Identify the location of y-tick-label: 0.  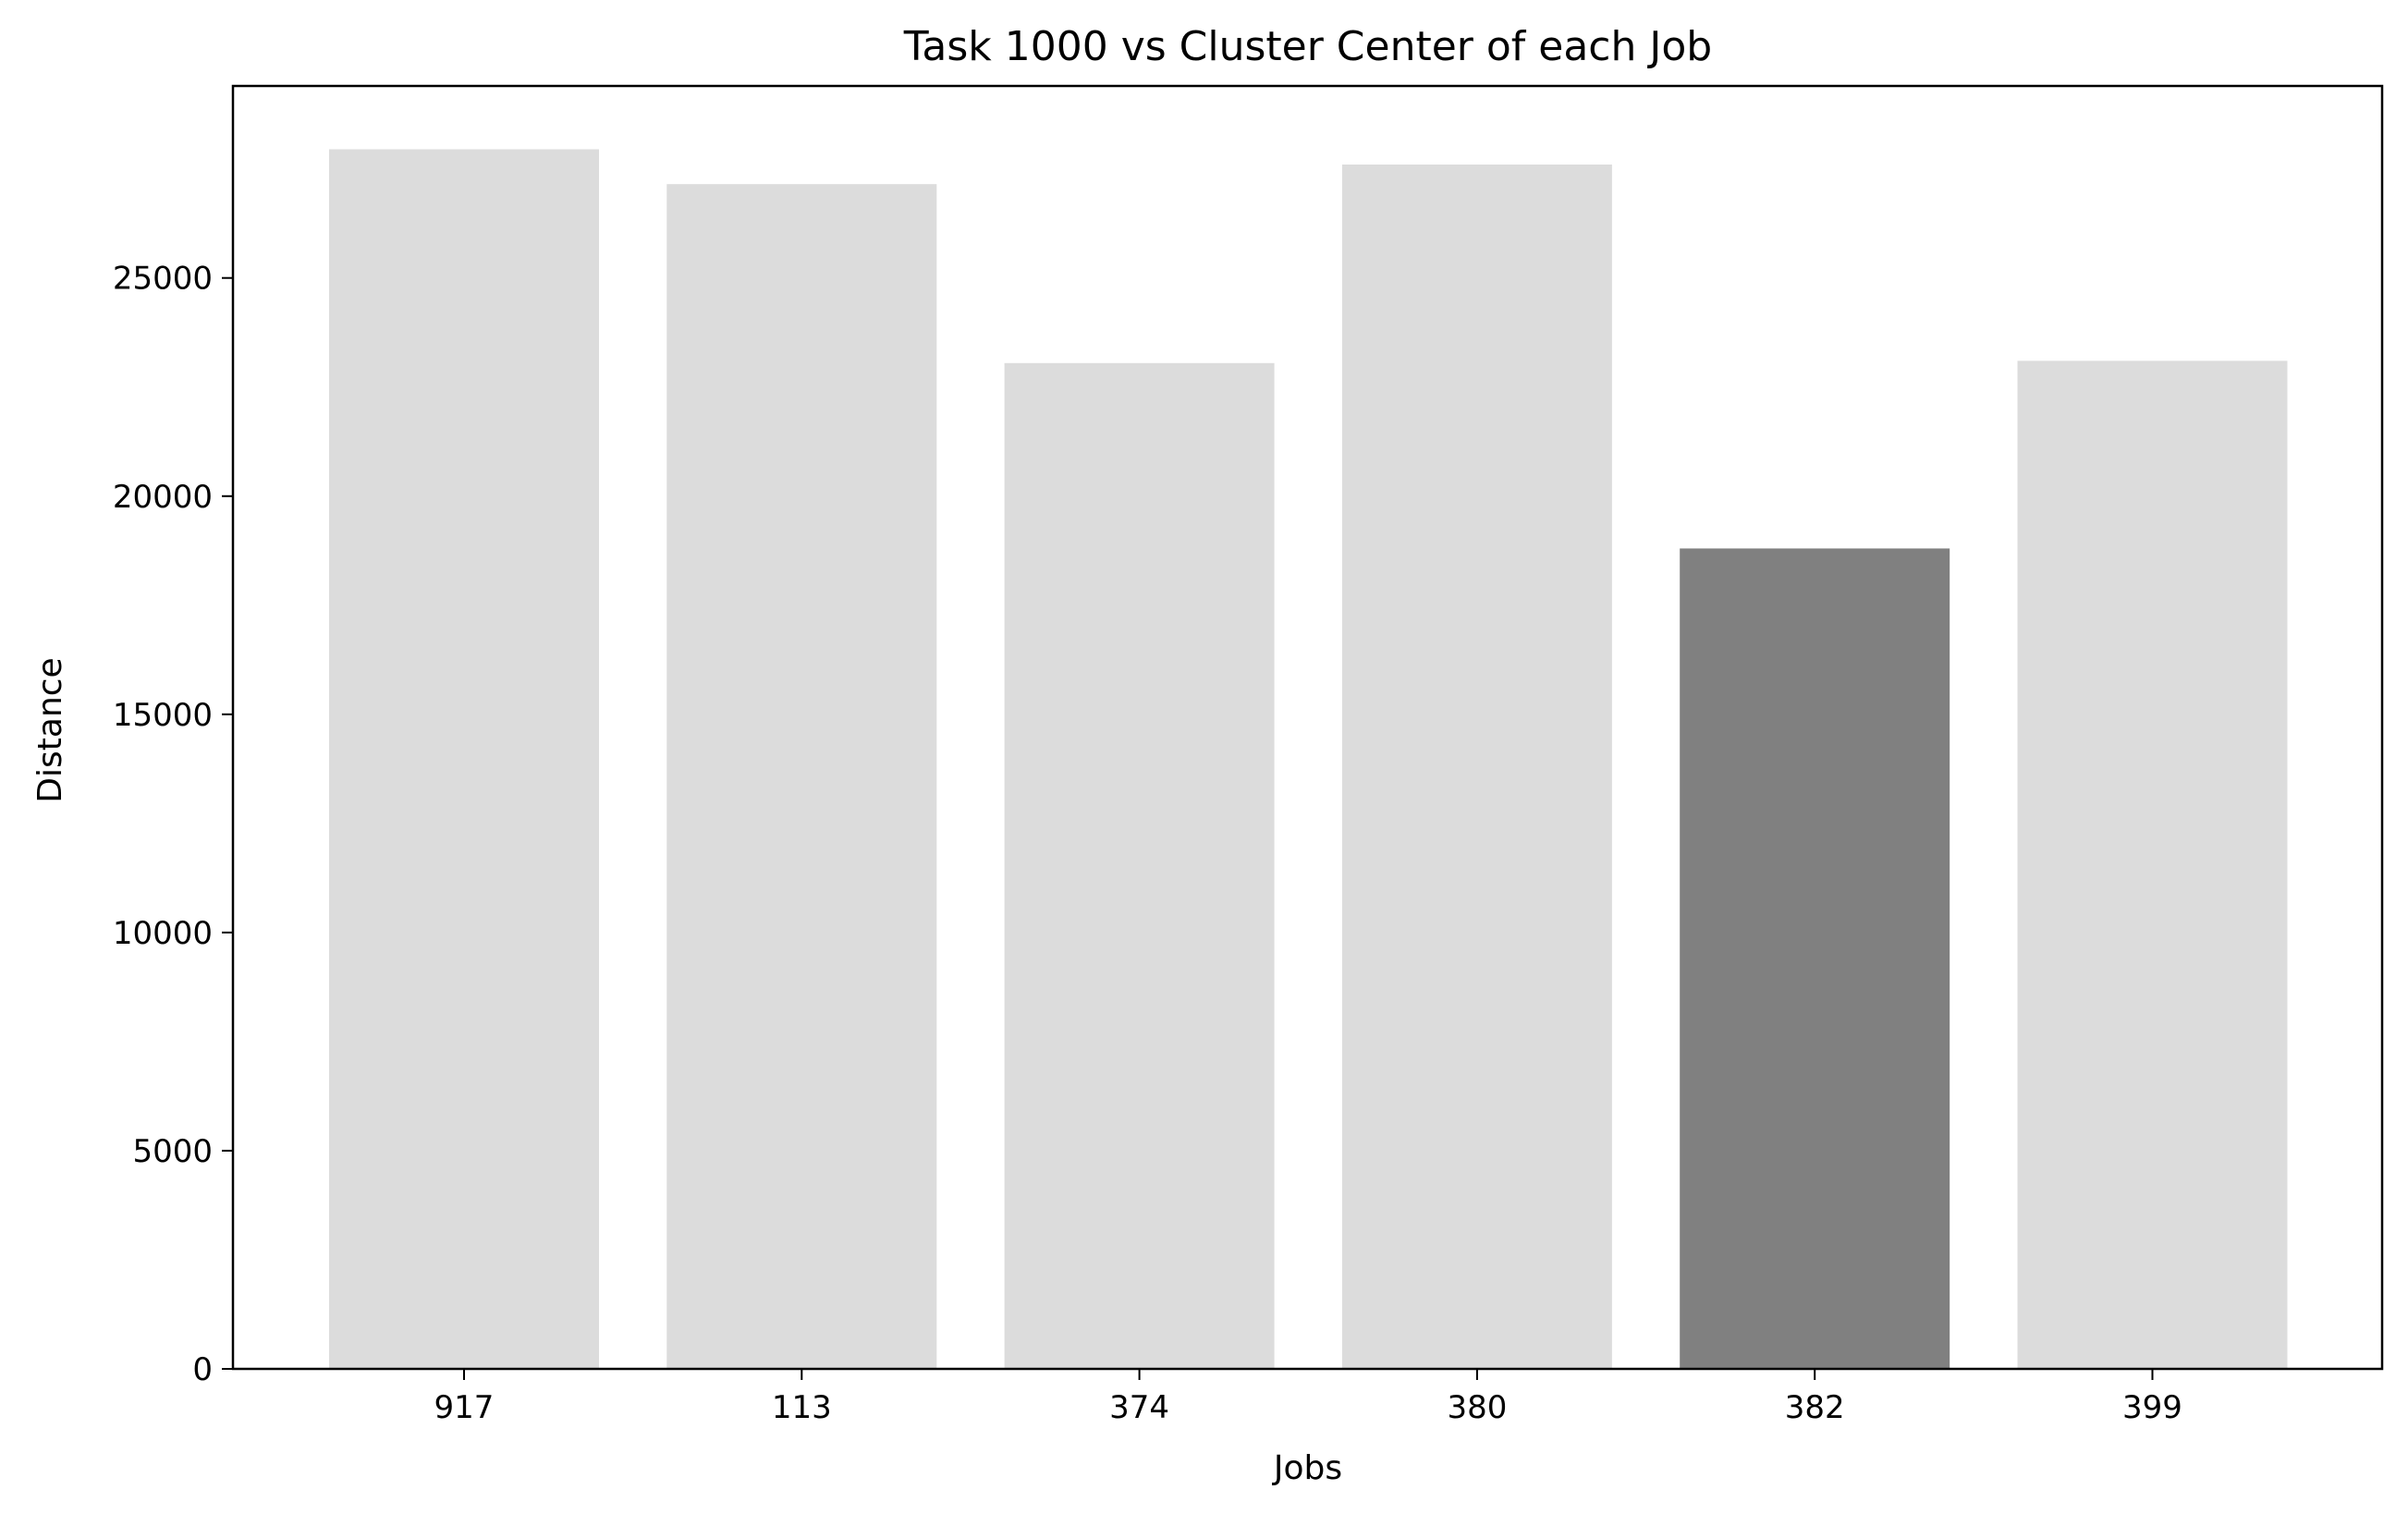
(202, 1369).